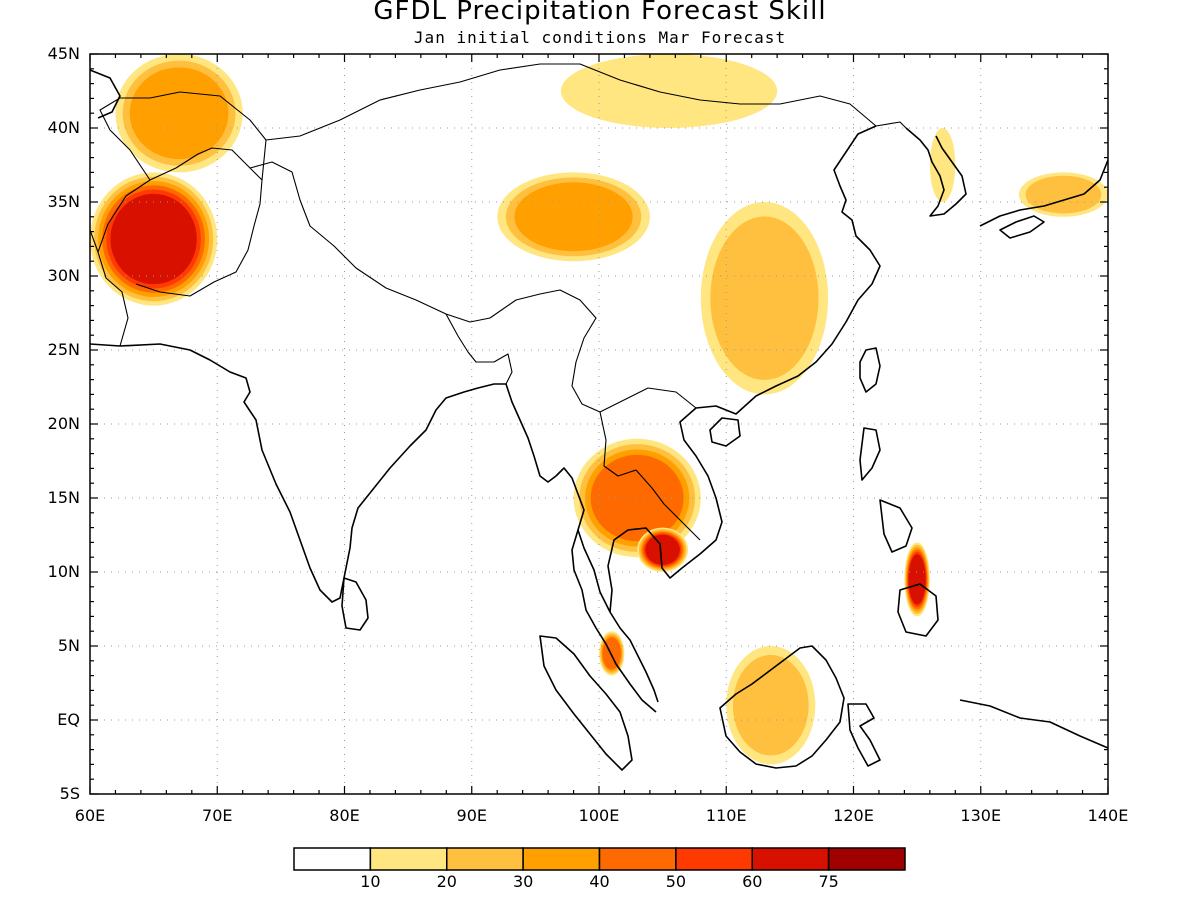 Image resolution: width=1200 pixels, height=900 pixels. I want to click on x-tick-label: 130E, so click(981, 815).